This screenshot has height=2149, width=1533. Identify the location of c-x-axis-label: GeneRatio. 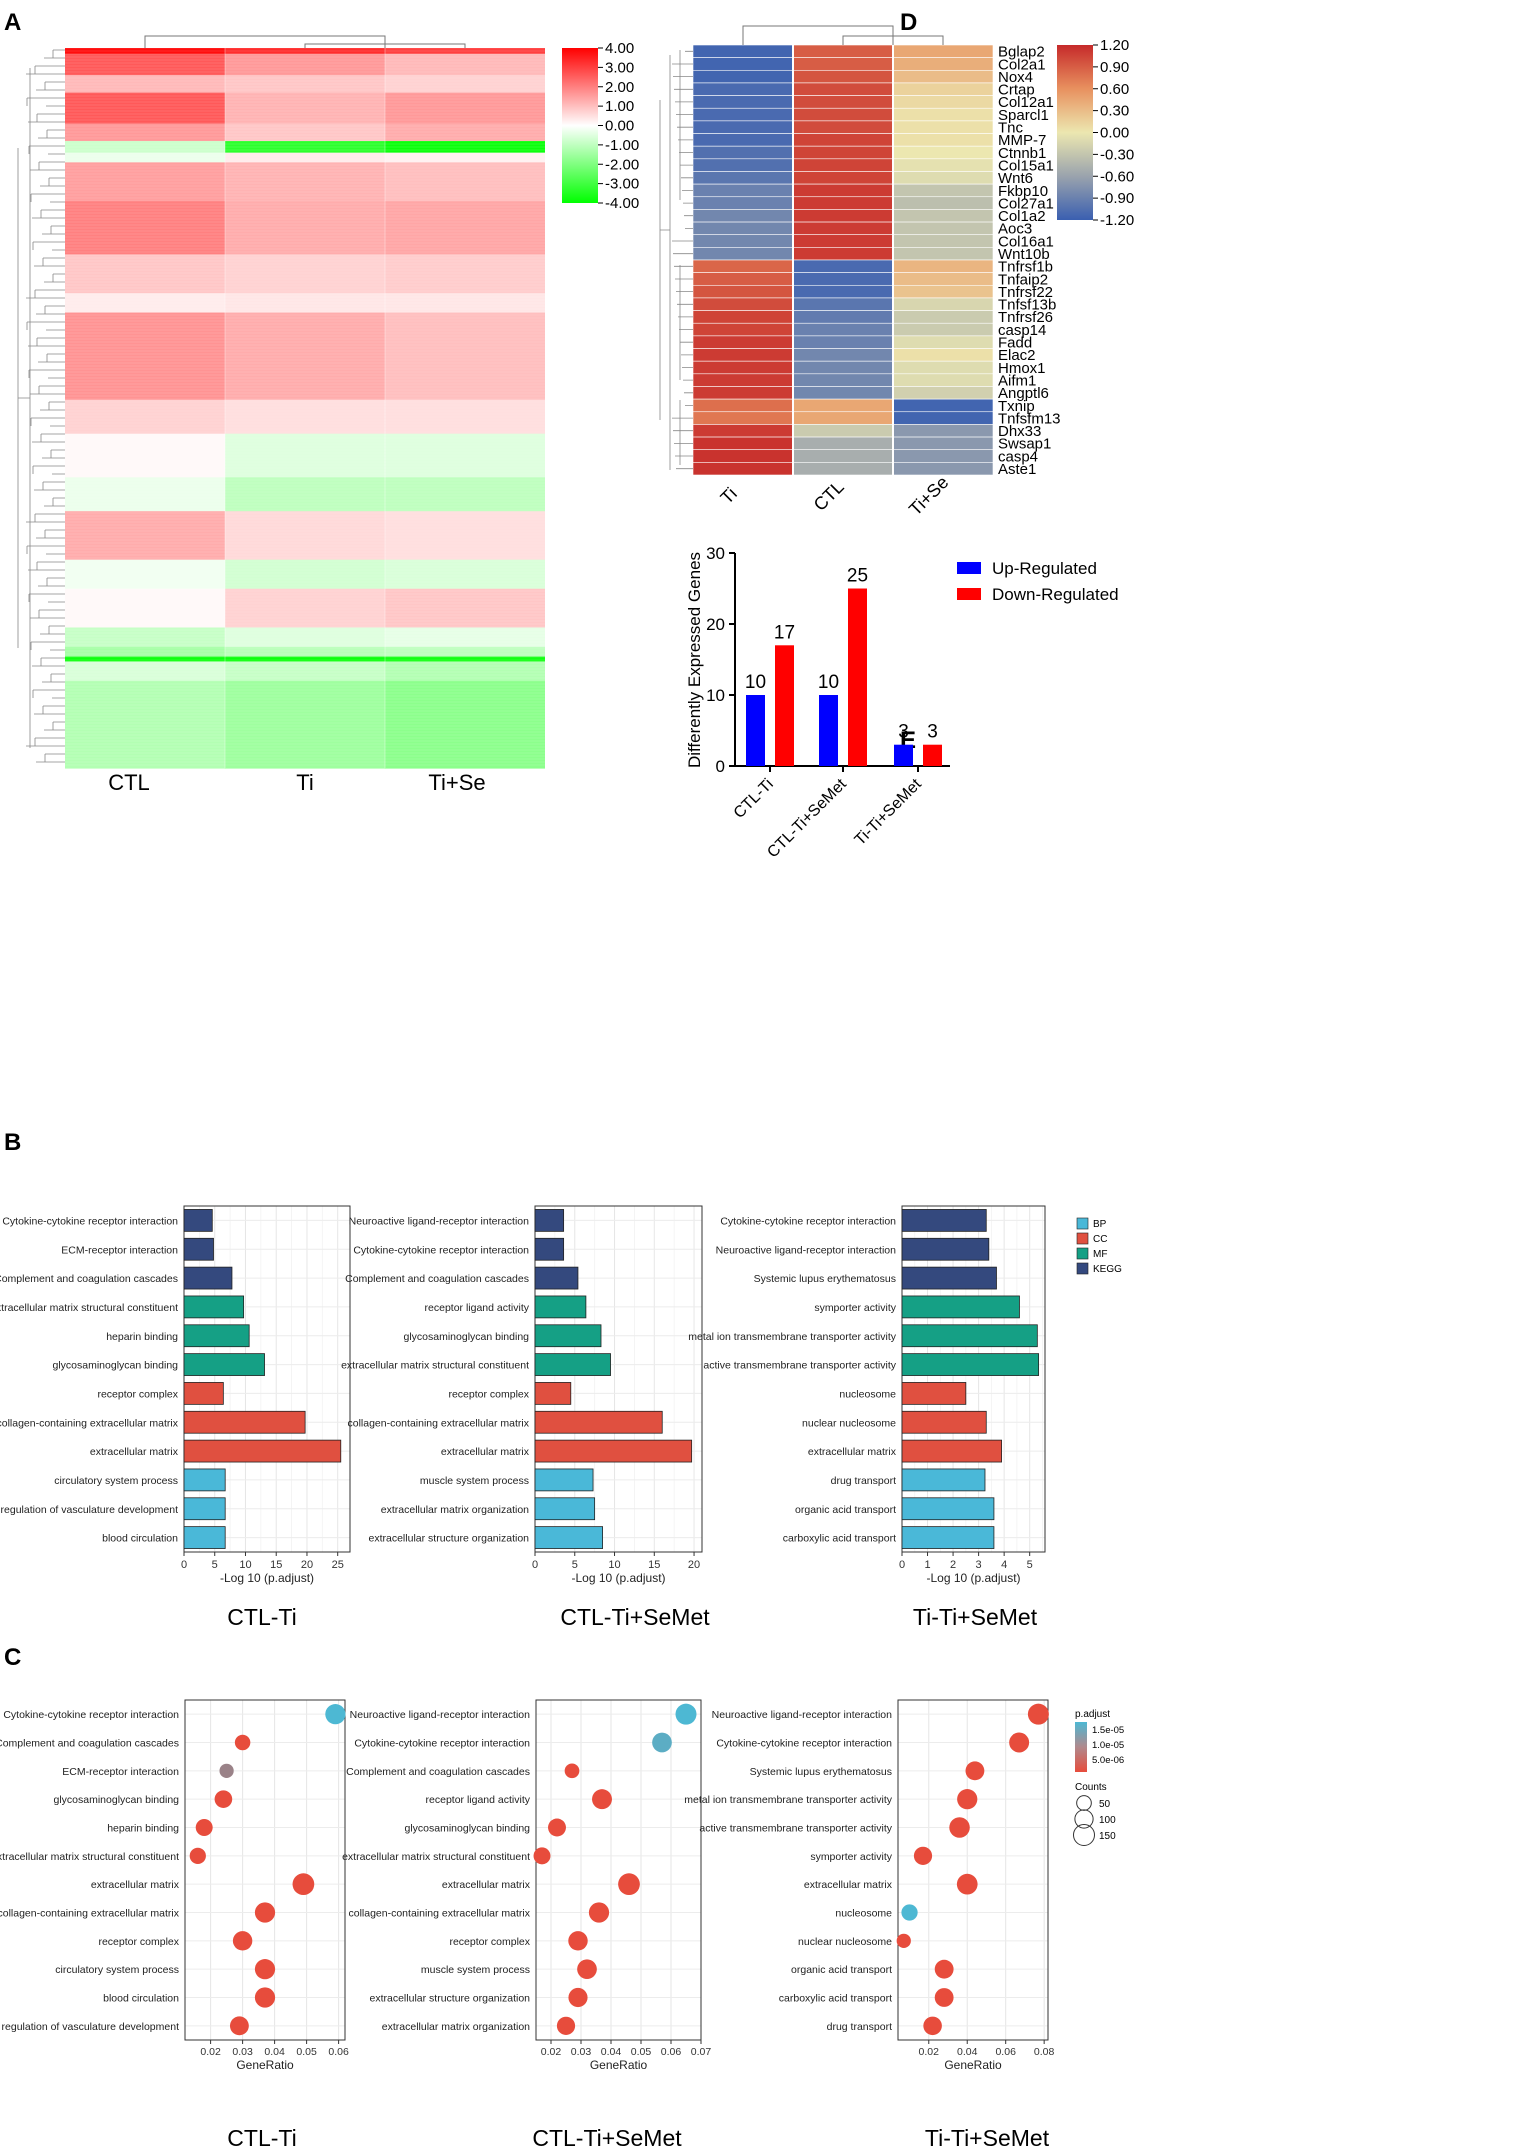
(973, 2065).